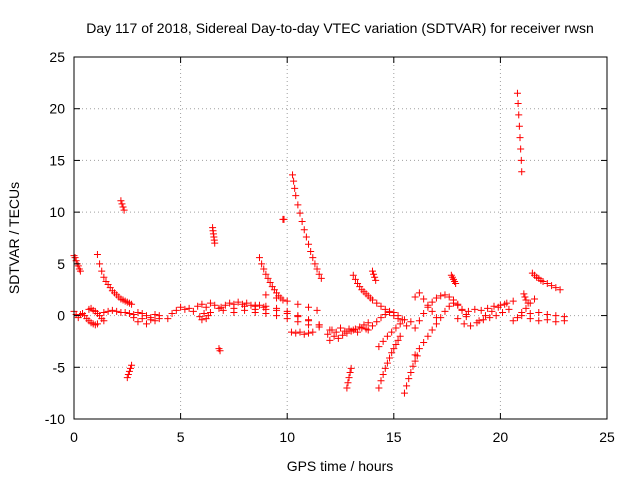 Image resolution: width=640 pixels, height=480 pixels. Describe the element at coordinates (57, 160) in the screenshot. I see `y-tick-label: 15` at that location.